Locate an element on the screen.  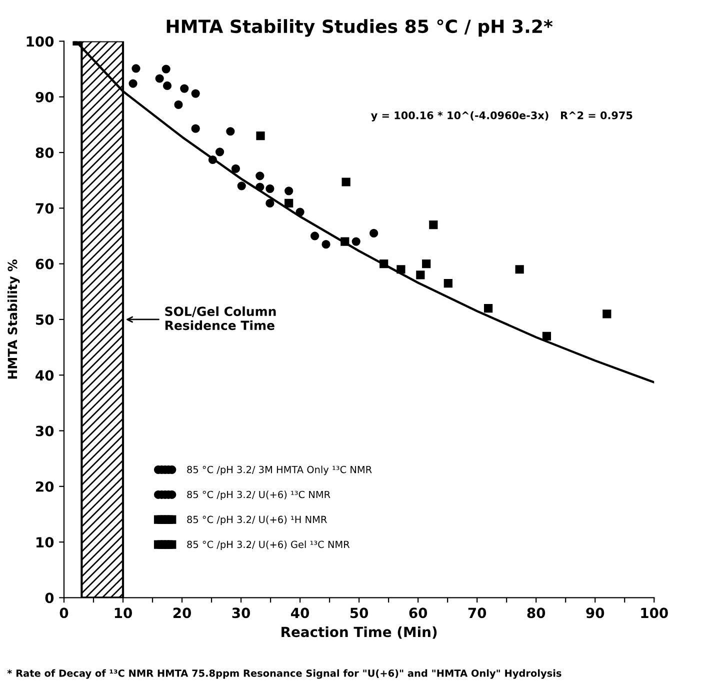
x-tick-label: 40 is located at coordinates (300, 613).